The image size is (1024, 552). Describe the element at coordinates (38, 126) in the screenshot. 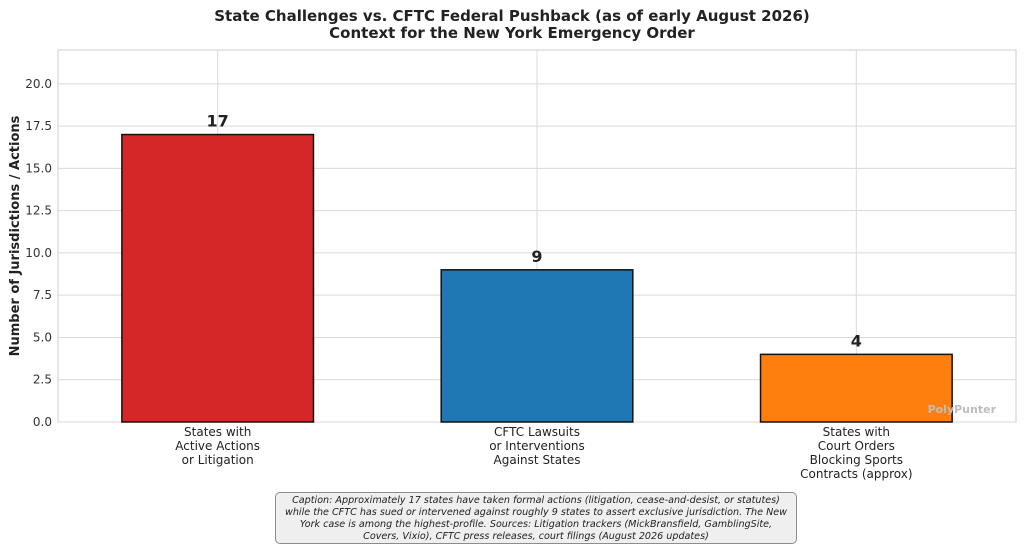

I see `y-tick-label: 17.5` at that location.